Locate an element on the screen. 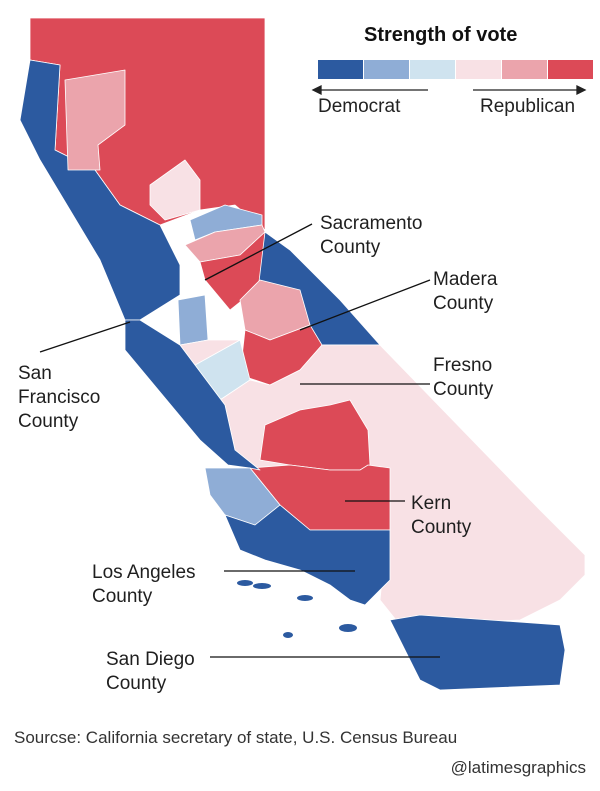  label-san-diego: San Diego County is located at coordinates (150, 671).